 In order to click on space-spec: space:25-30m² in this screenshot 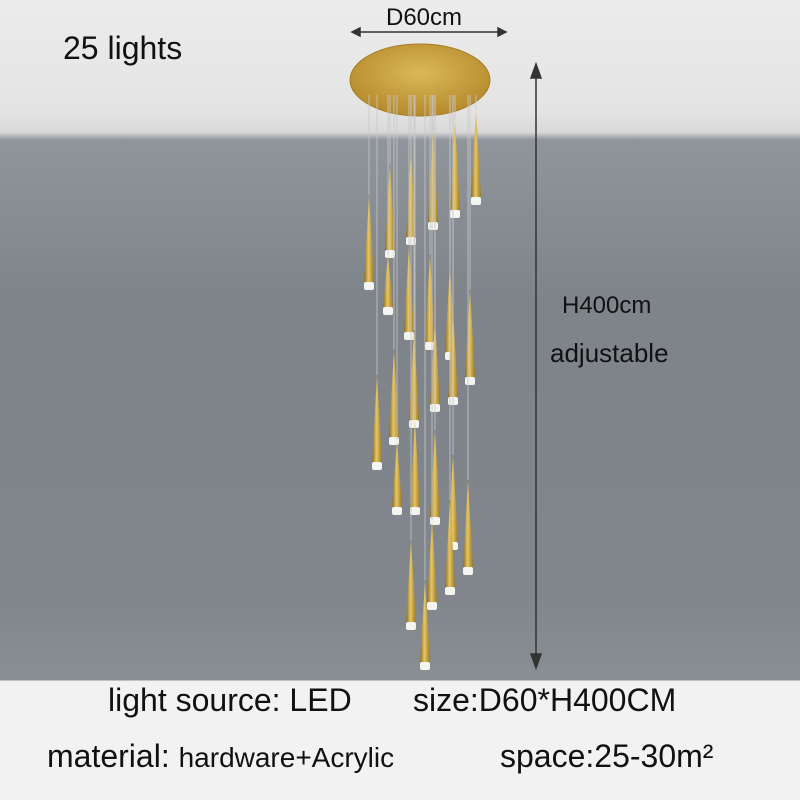, I will do `click(607, 756)`.